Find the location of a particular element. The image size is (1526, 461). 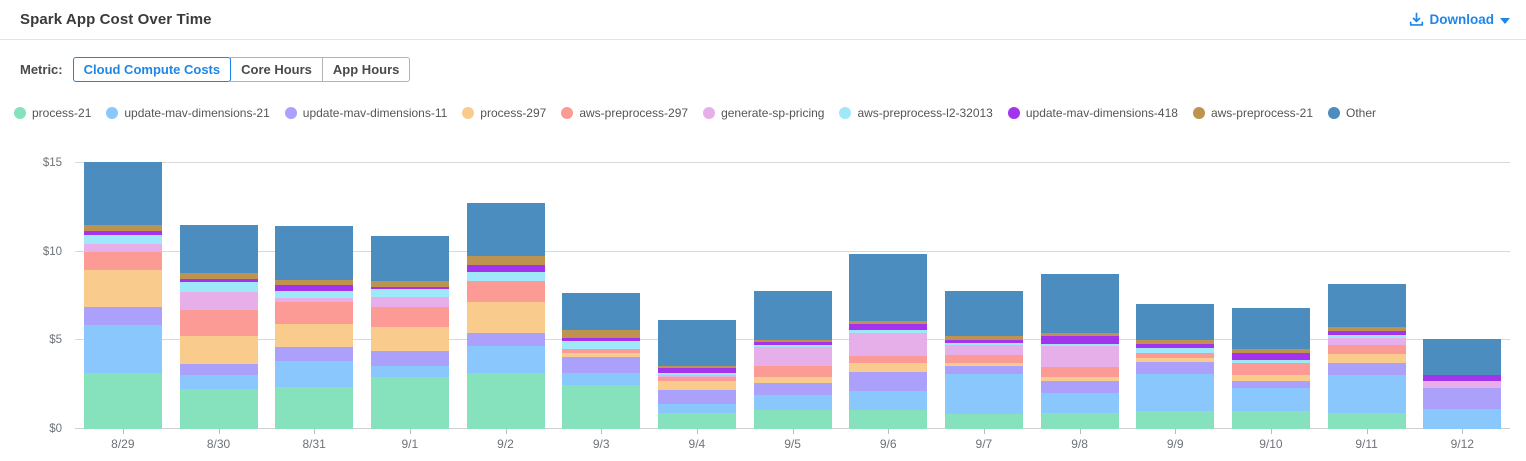

legend-item-update-mav-dimensions-11: update-mav-dimensions-11 is located at coordinates (365, 113).